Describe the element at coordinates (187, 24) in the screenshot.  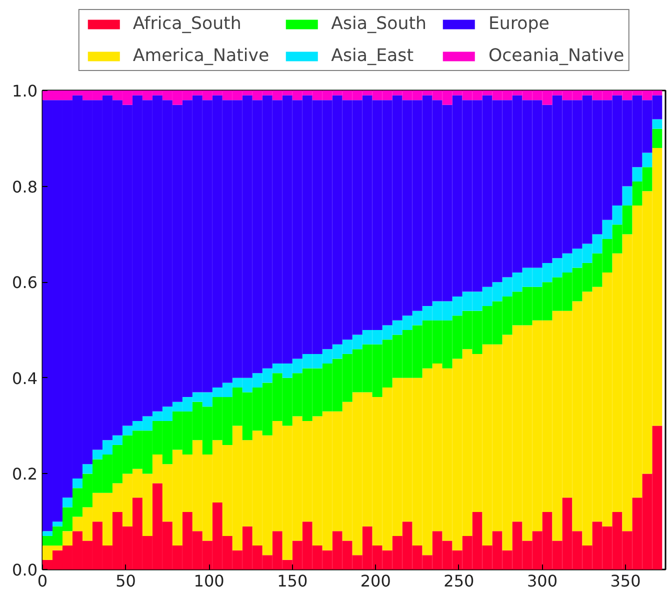
I see `legend-label: Africa_South` at that location.